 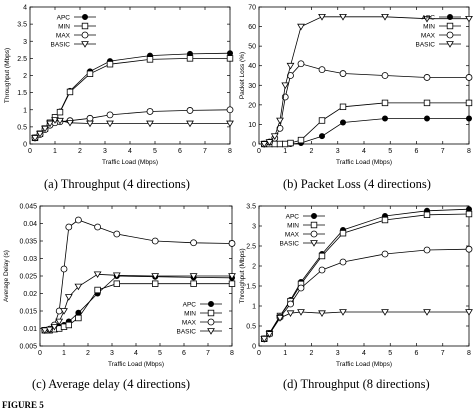 I want to click on y-tick-label: 1, so click(x=254, y=307).